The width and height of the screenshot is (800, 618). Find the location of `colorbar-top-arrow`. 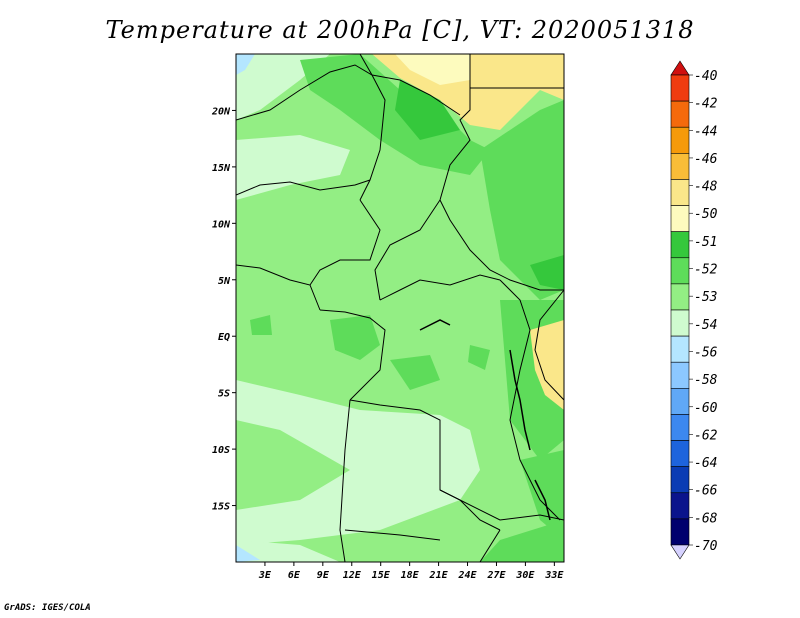

colorbar-top-arrow is located at coordinates (680, 68).